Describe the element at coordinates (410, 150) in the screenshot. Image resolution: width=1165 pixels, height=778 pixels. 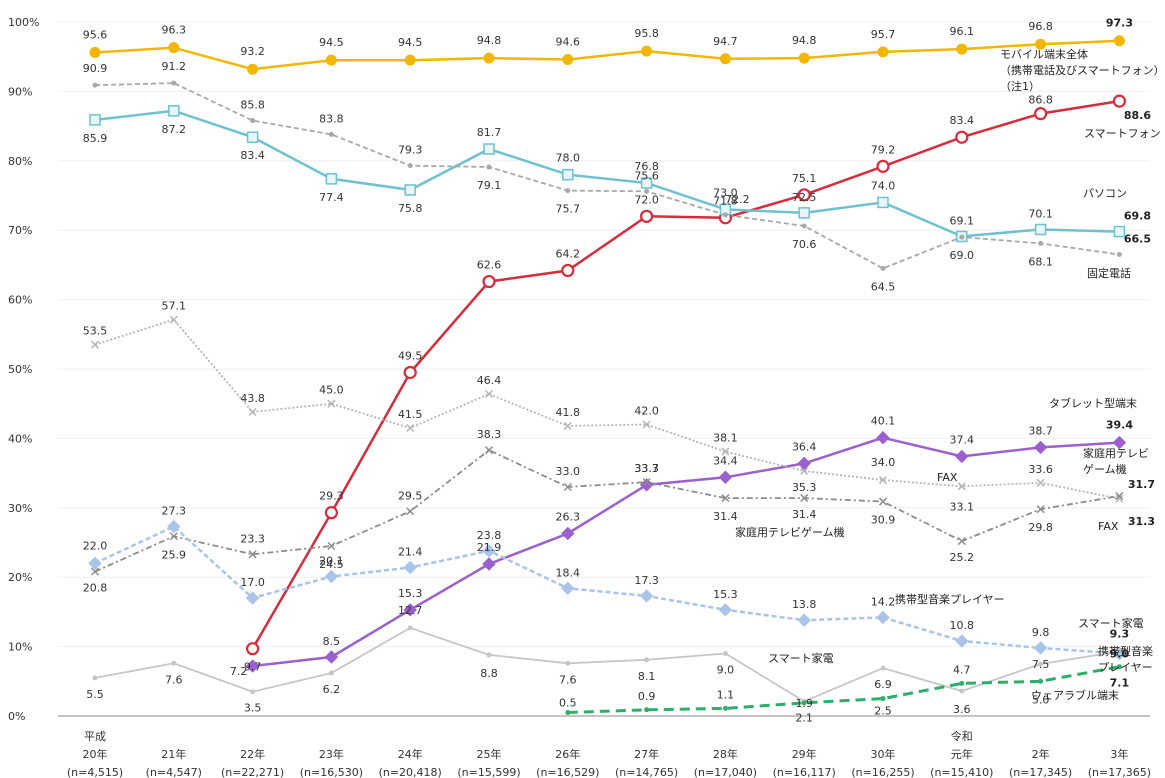
I see `data-label: 79.3` at that location.